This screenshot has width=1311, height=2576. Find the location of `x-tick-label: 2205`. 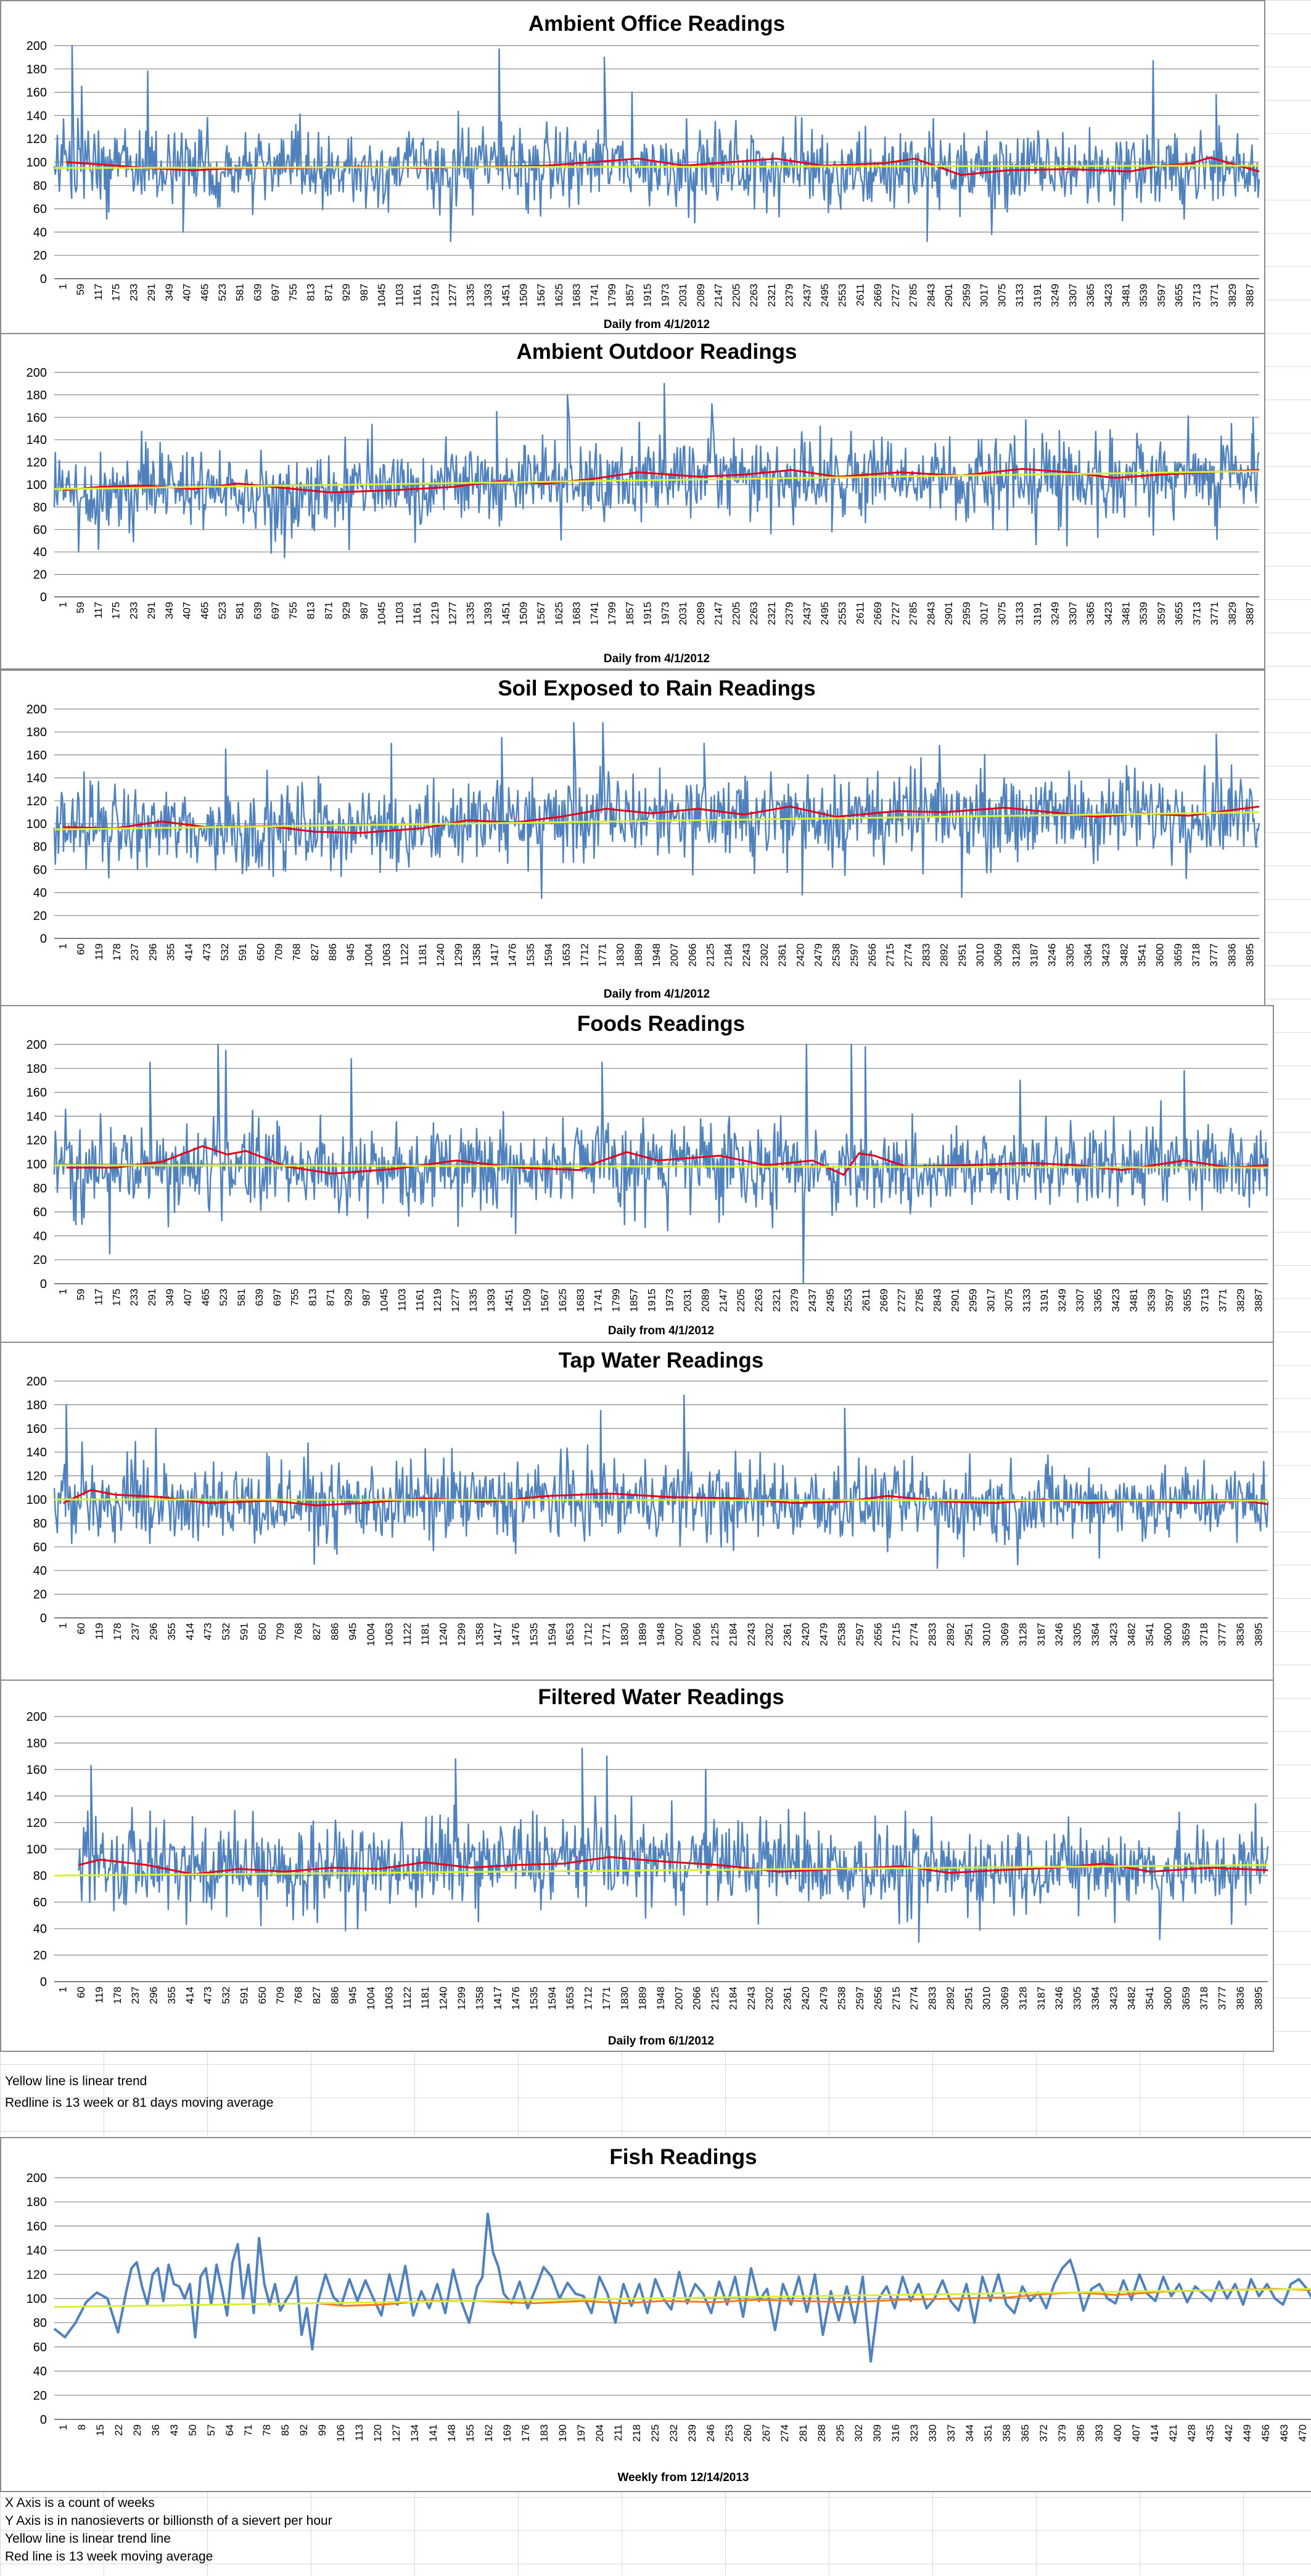

x-tick-label: 2205 is located at coordinates (741, 1300).